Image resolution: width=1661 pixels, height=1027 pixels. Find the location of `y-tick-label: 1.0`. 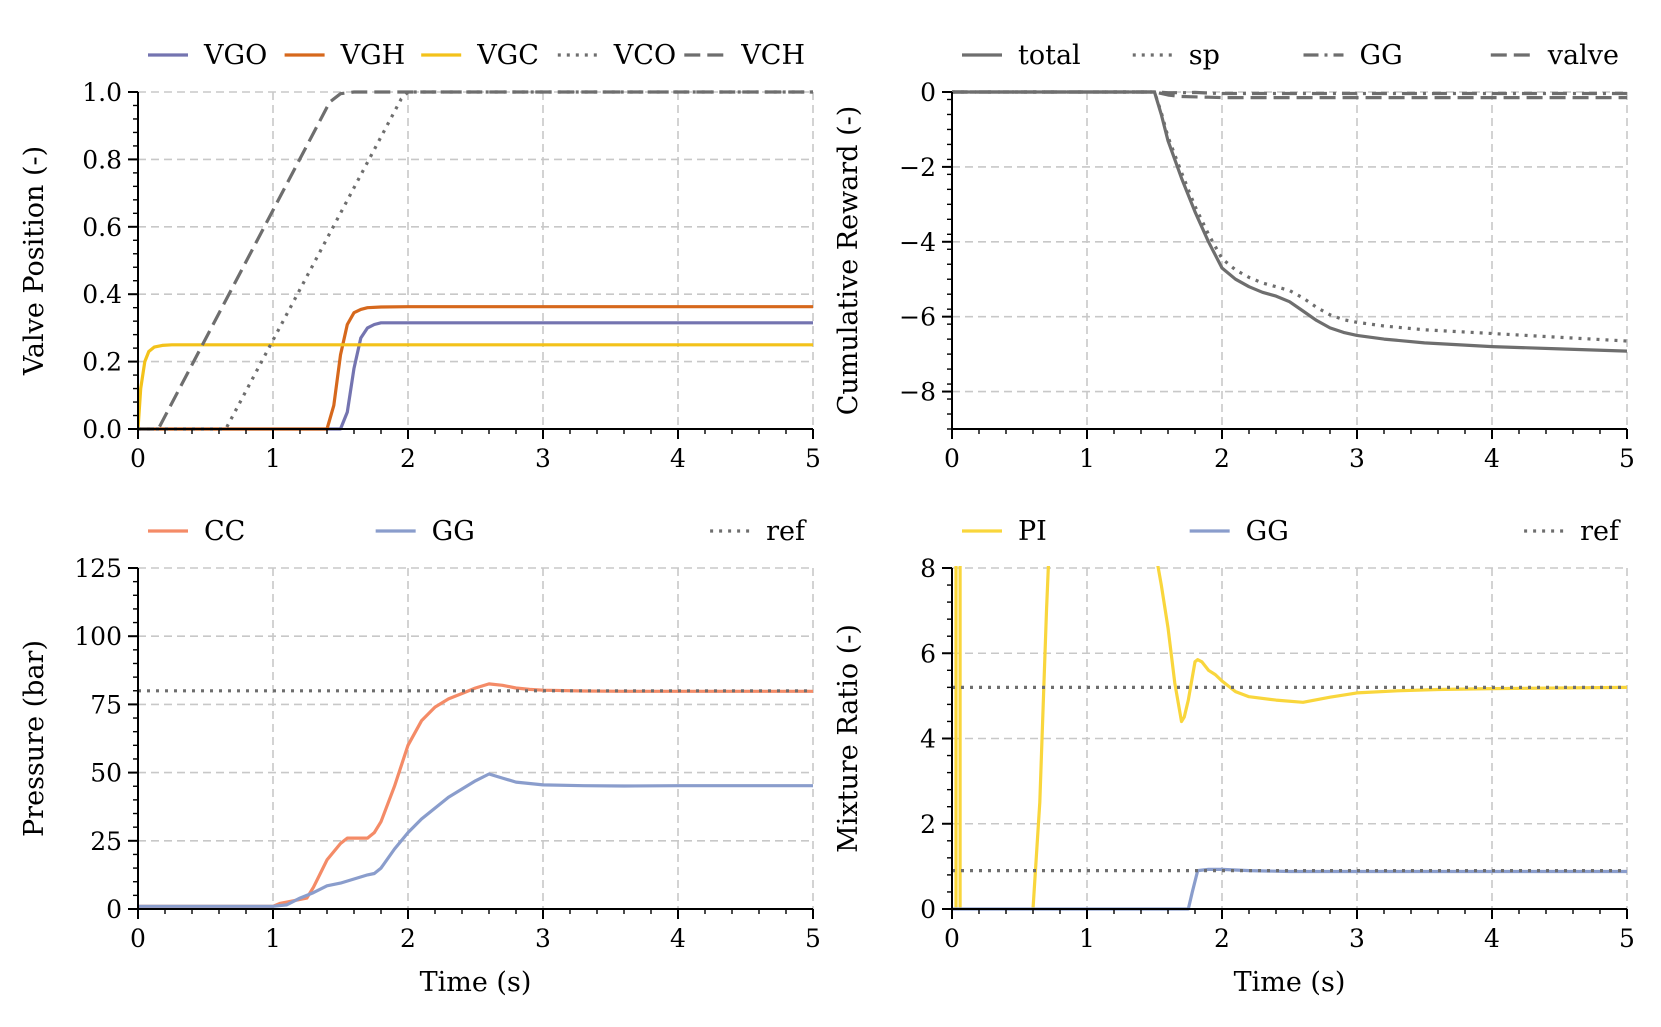

y-tick-label: 1.0 is located at coordinates (102, 92).